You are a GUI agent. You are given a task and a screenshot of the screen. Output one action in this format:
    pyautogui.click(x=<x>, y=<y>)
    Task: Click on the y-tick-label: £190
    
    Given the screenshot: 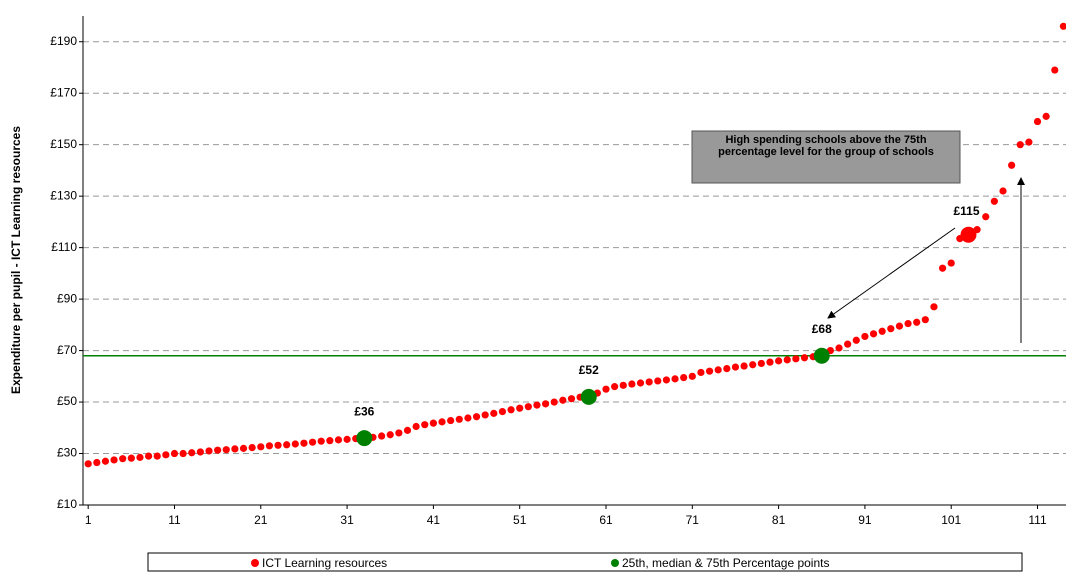 What is the action you would take?
    pyautogui.click(x=63, y=41)
    